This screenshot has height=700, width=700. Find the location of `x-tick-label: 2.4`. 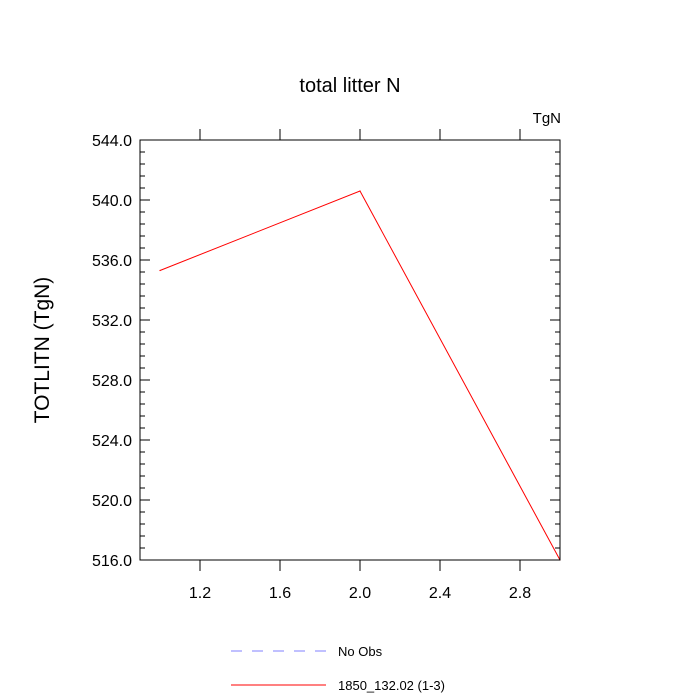

x-tick-label: 2.4 is located at coordinates (440, 593).